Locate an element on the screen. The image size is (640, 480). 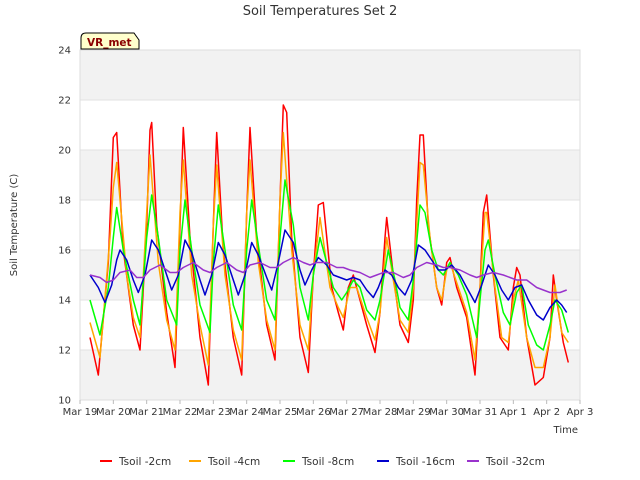
y-tick-label: 16 is located at coordinates (64, 251).